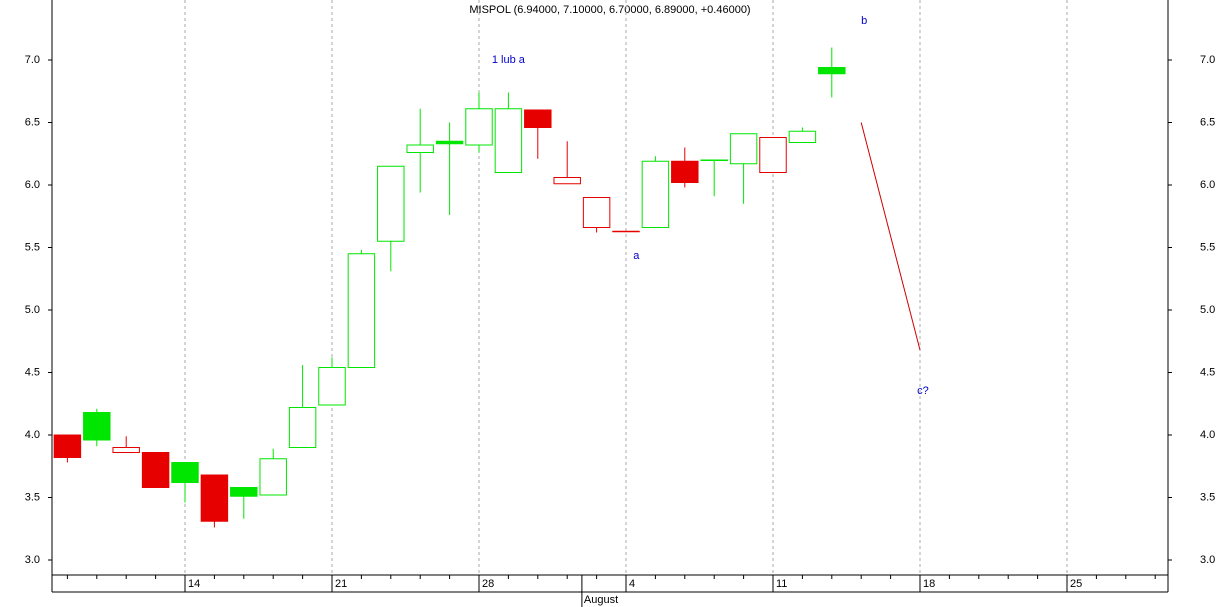 This screenshot has width=1220, height=607. What do you see at coordinates (923, 391) in the screenshot?
I see `annotation: c?` at bounding box center [923, 391].